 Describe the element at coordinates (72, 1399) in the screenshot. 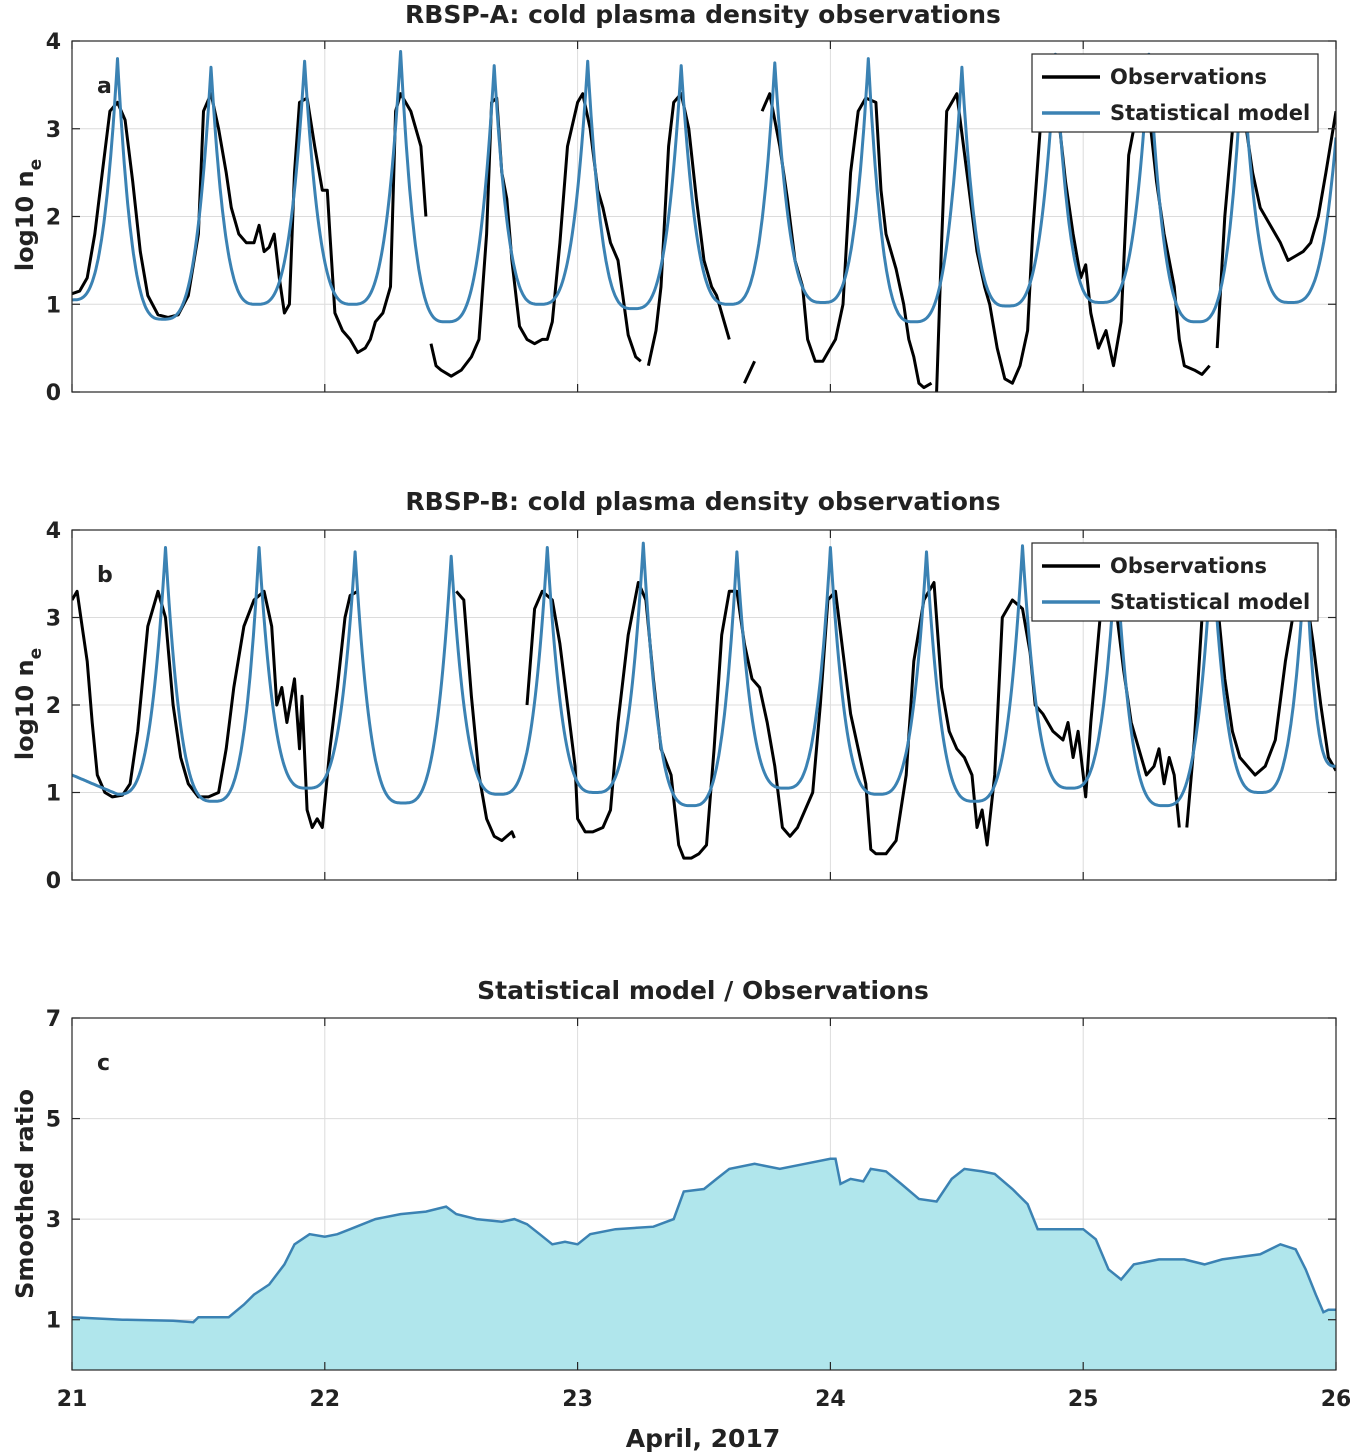

I see `xtick-label: 21` at that location.